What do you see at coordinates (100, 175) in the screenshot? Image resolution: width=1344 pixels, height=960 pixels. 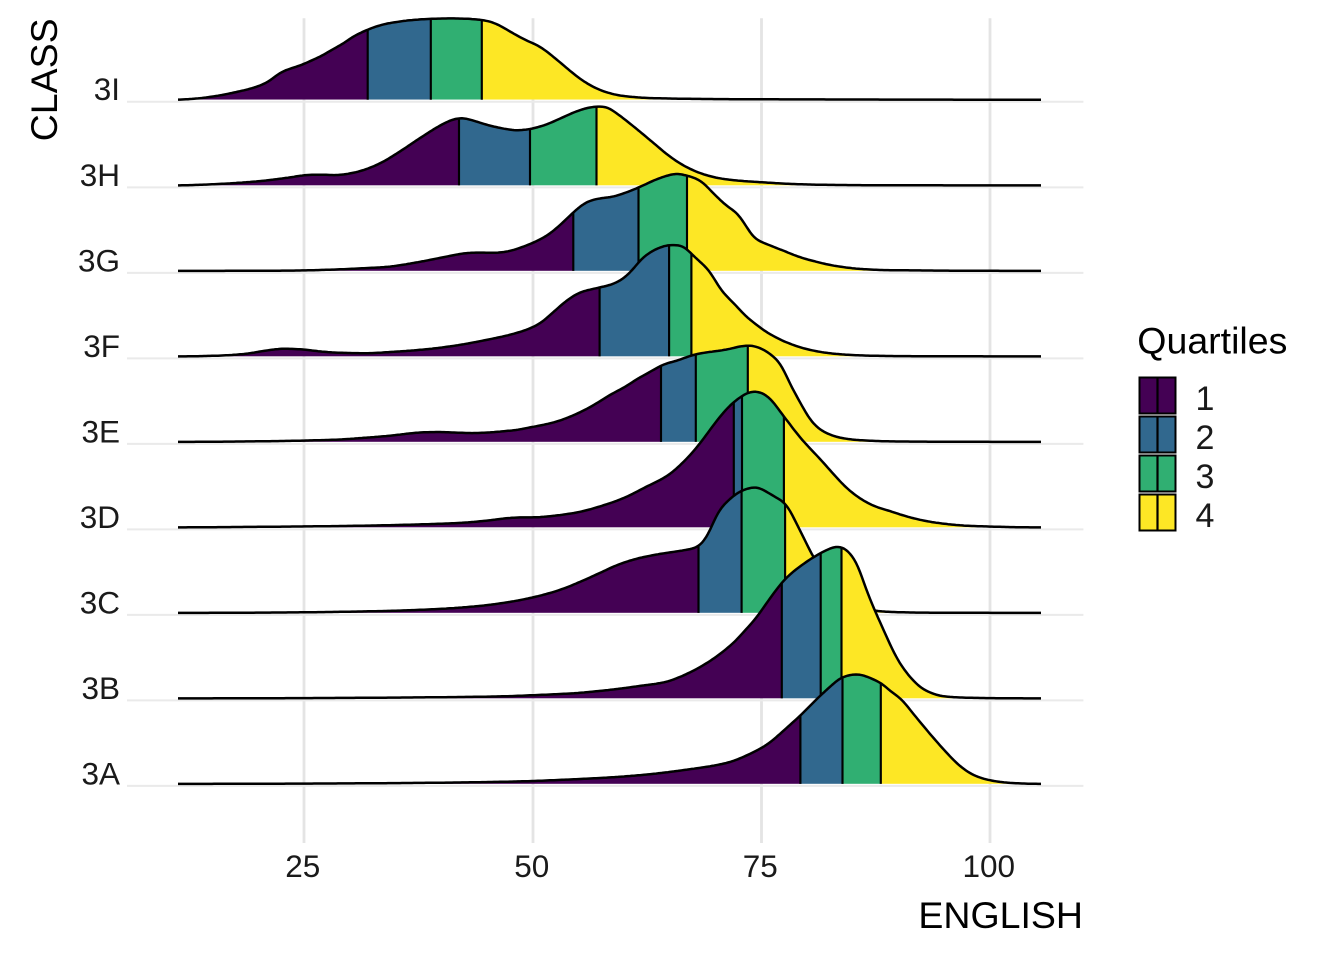 I see `svg-text: 3H` at bounding box center [100, 175].